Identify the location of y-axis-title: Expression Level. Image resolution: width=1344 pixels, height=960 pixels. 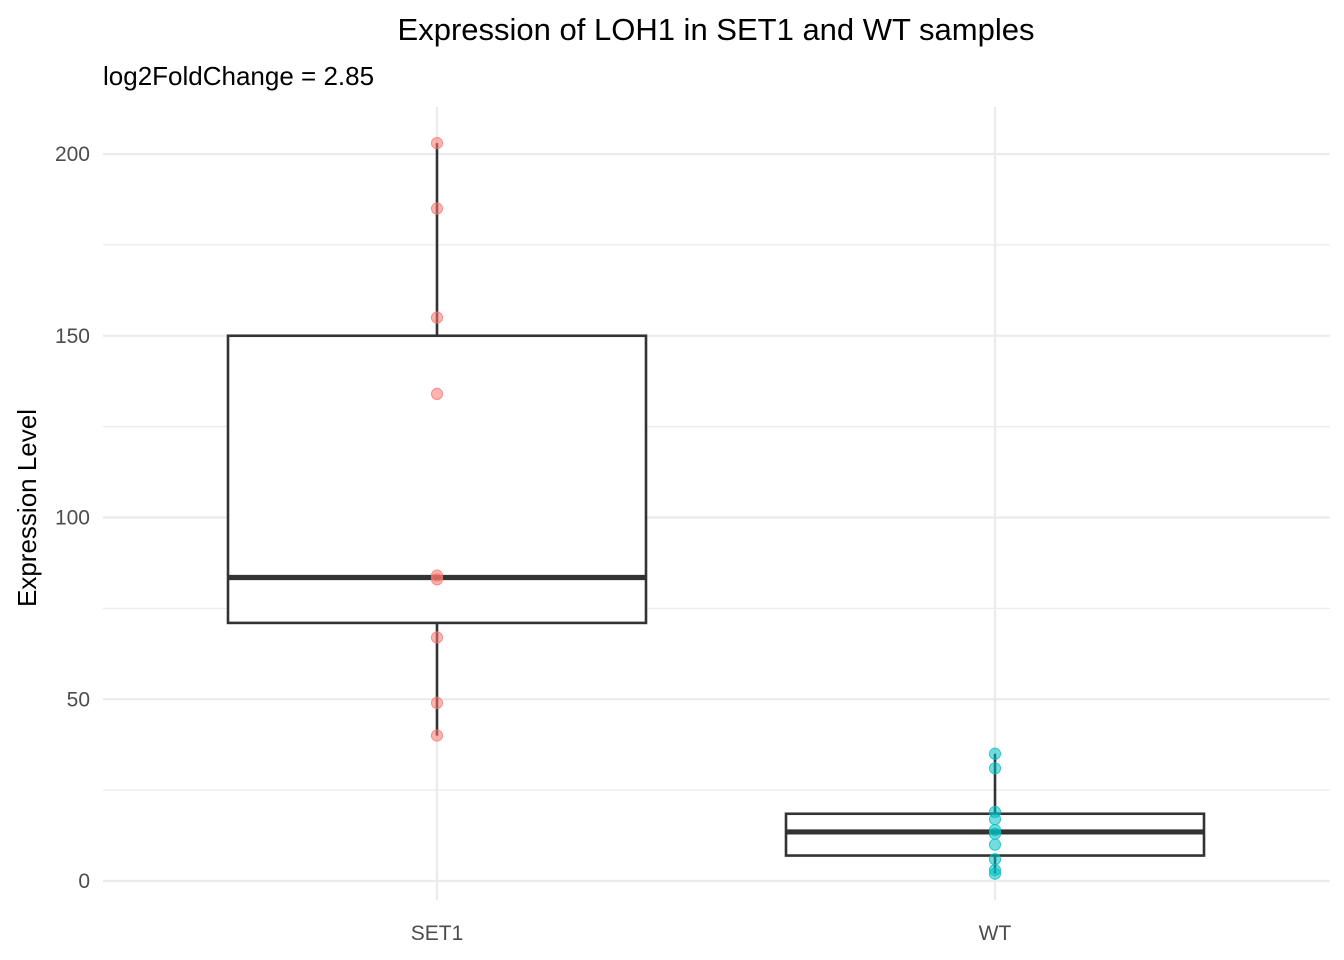
(27, 508).